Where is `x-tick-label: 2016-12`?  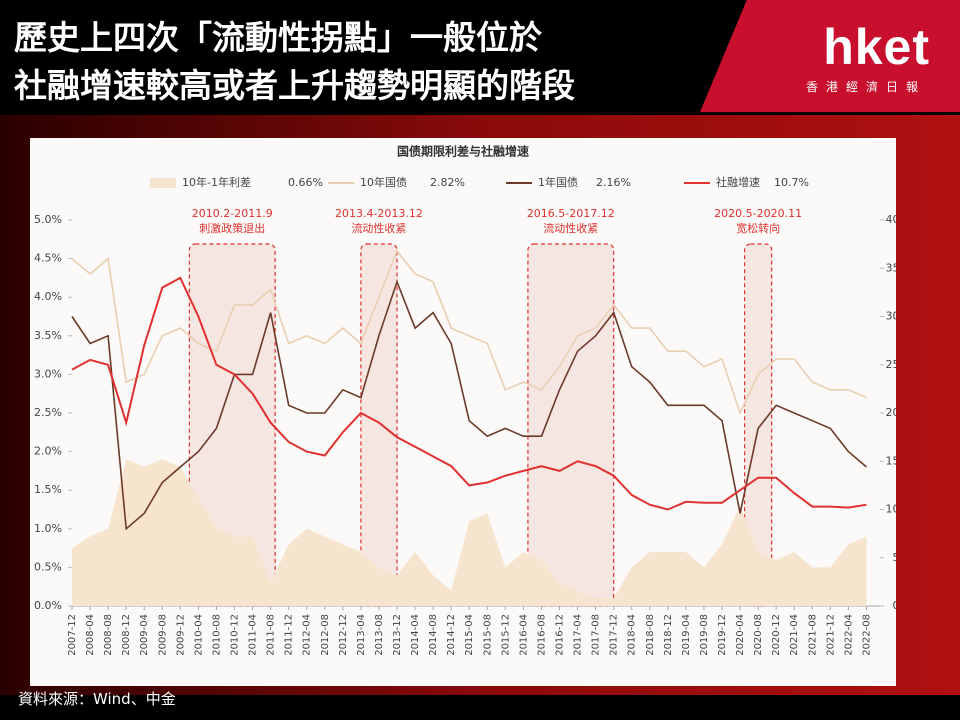
x-tick-label: 2016-12 is located at coordinates (560, 635).